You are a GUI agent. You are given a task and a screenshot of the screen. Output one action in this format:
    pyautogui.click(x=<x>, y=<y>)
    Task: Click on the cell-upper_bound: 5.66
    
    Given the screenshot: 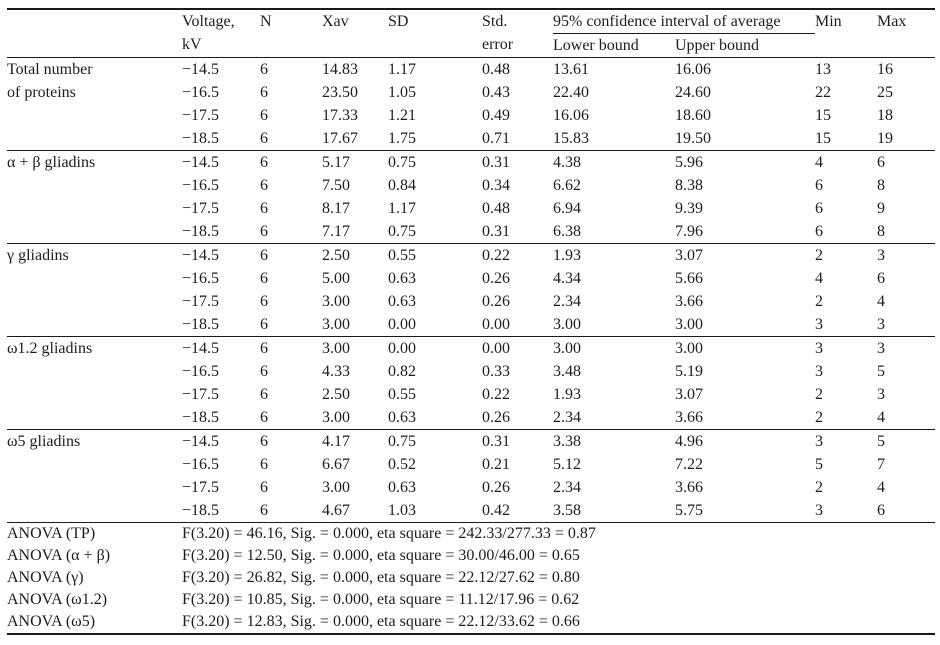 What is the action you would take?
    pyautogui.click(x=689, y=278)
    